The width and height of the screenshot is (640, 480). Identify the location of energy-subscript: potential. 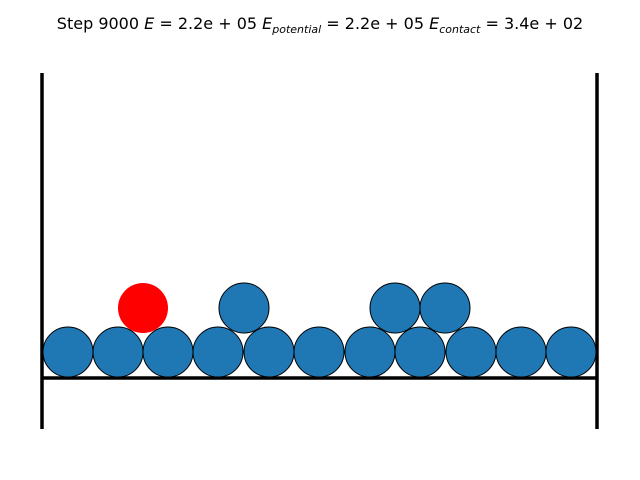
(296, 29).